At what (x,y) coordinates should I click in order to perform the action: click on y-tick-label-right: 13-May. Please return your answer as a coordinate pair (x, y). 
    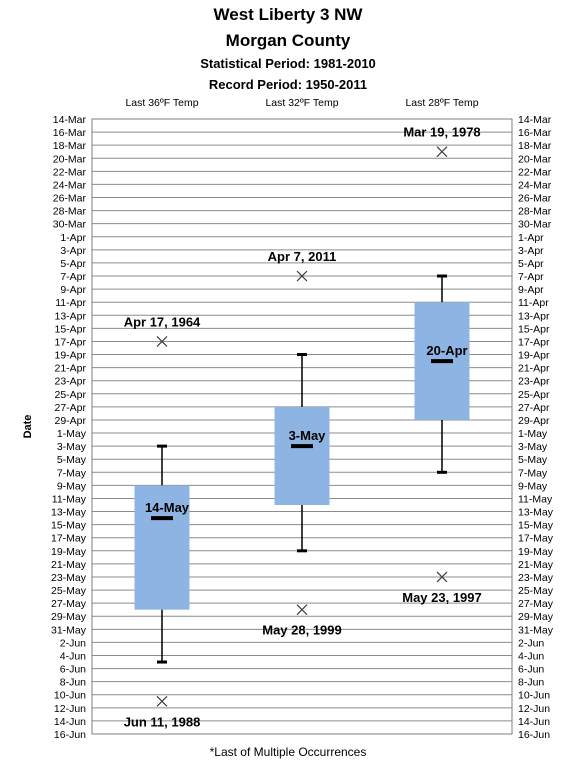
    Looking at the image, I should click on (536, 513).